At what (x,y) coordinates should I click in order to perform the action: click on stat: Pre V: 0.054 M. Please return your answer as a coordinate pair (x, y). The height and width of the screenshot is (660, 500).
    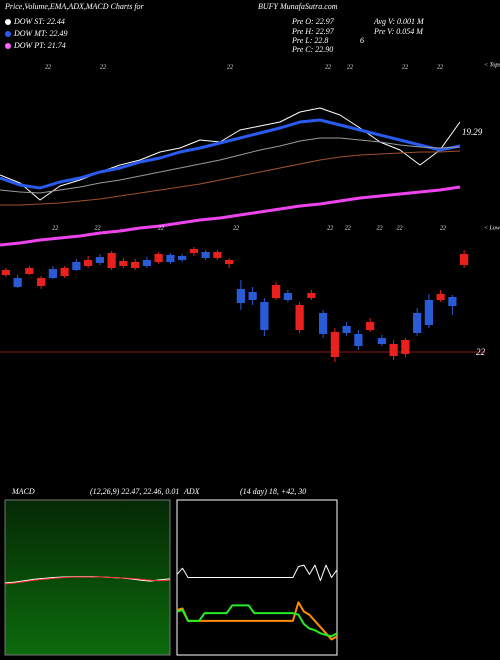
    Looking at the image, I should click on (398, 31).